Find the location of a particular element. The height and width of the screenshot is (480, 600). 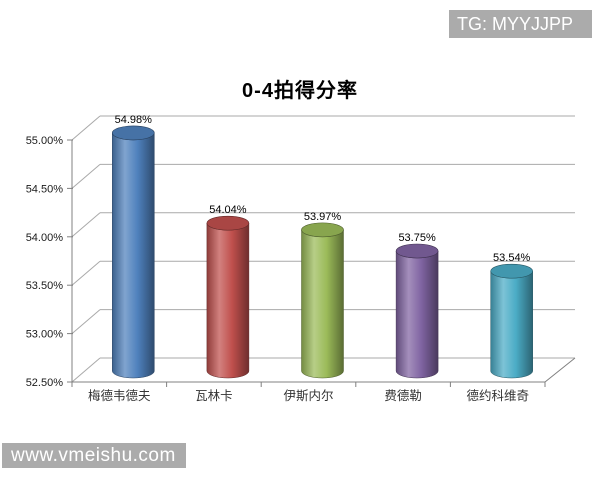

y-axis-tick-label: 53.00% is located at coordinates (45, 335).